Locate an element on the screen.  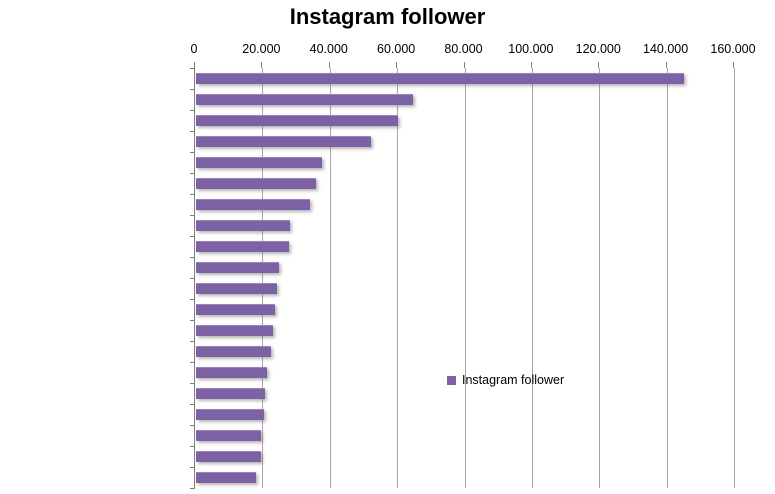
x-axis-tick-label: 140.000 is located at coordinates (666, 49).